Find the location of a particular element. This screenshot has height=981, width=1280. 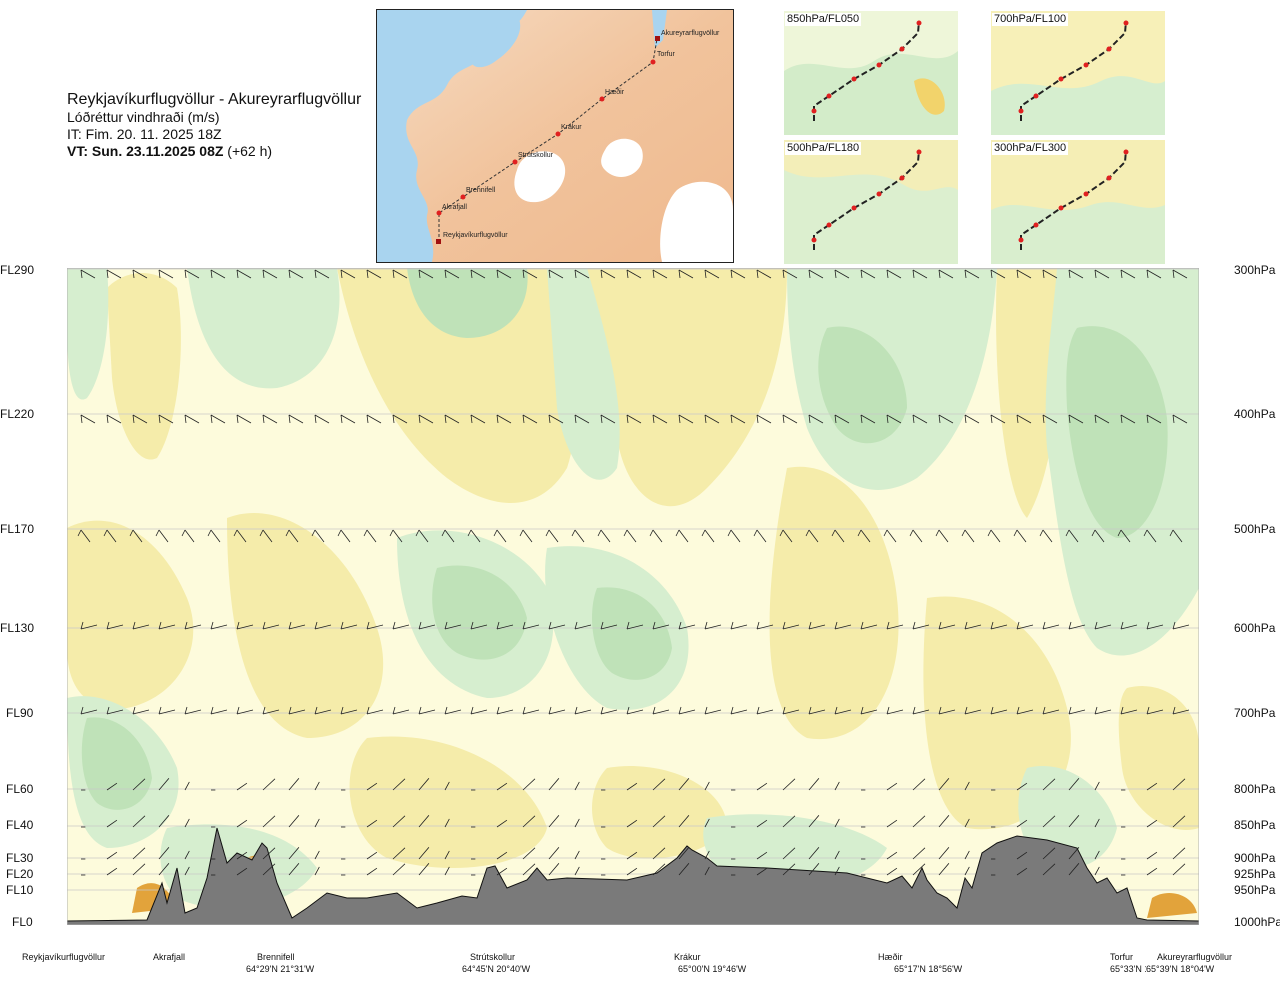

issue-time: IT: Fim. 20. 11. 2025 18Z is located at coordinates (144, 134).